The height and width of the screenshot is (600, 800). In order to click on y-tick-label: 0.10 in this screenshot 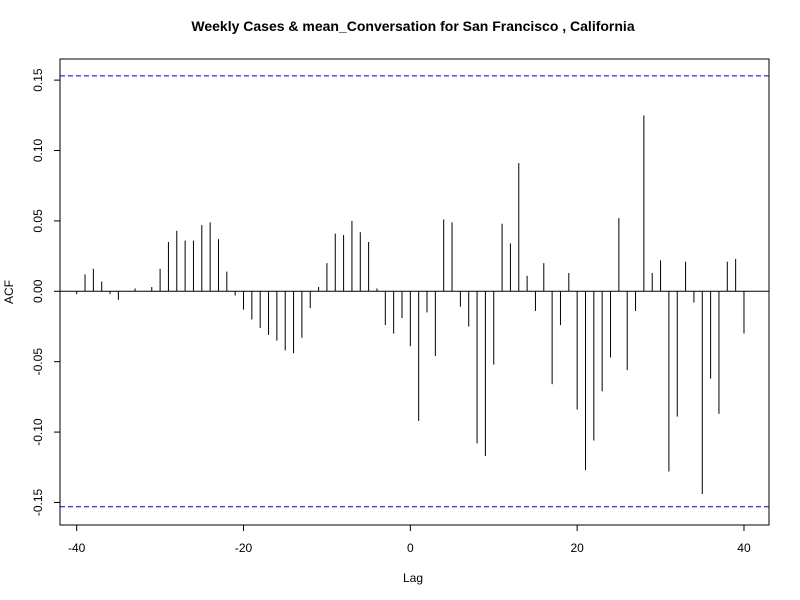, I will do `click(38, 151)`.